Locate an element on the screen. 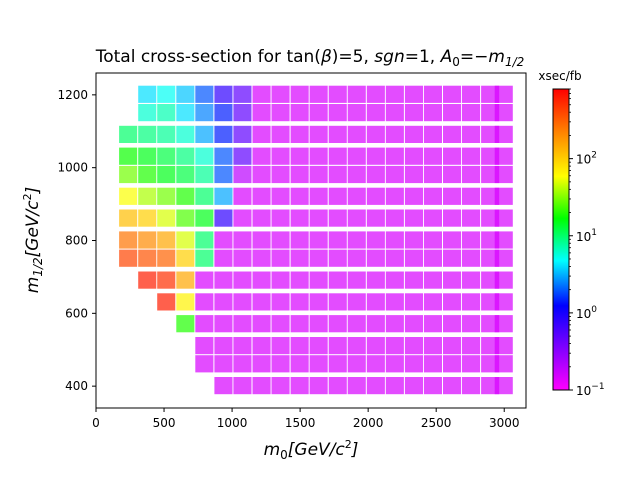 This screenshot has width=640, height=484. x-tick-label: 1500 is located at coordinates (300, 423).